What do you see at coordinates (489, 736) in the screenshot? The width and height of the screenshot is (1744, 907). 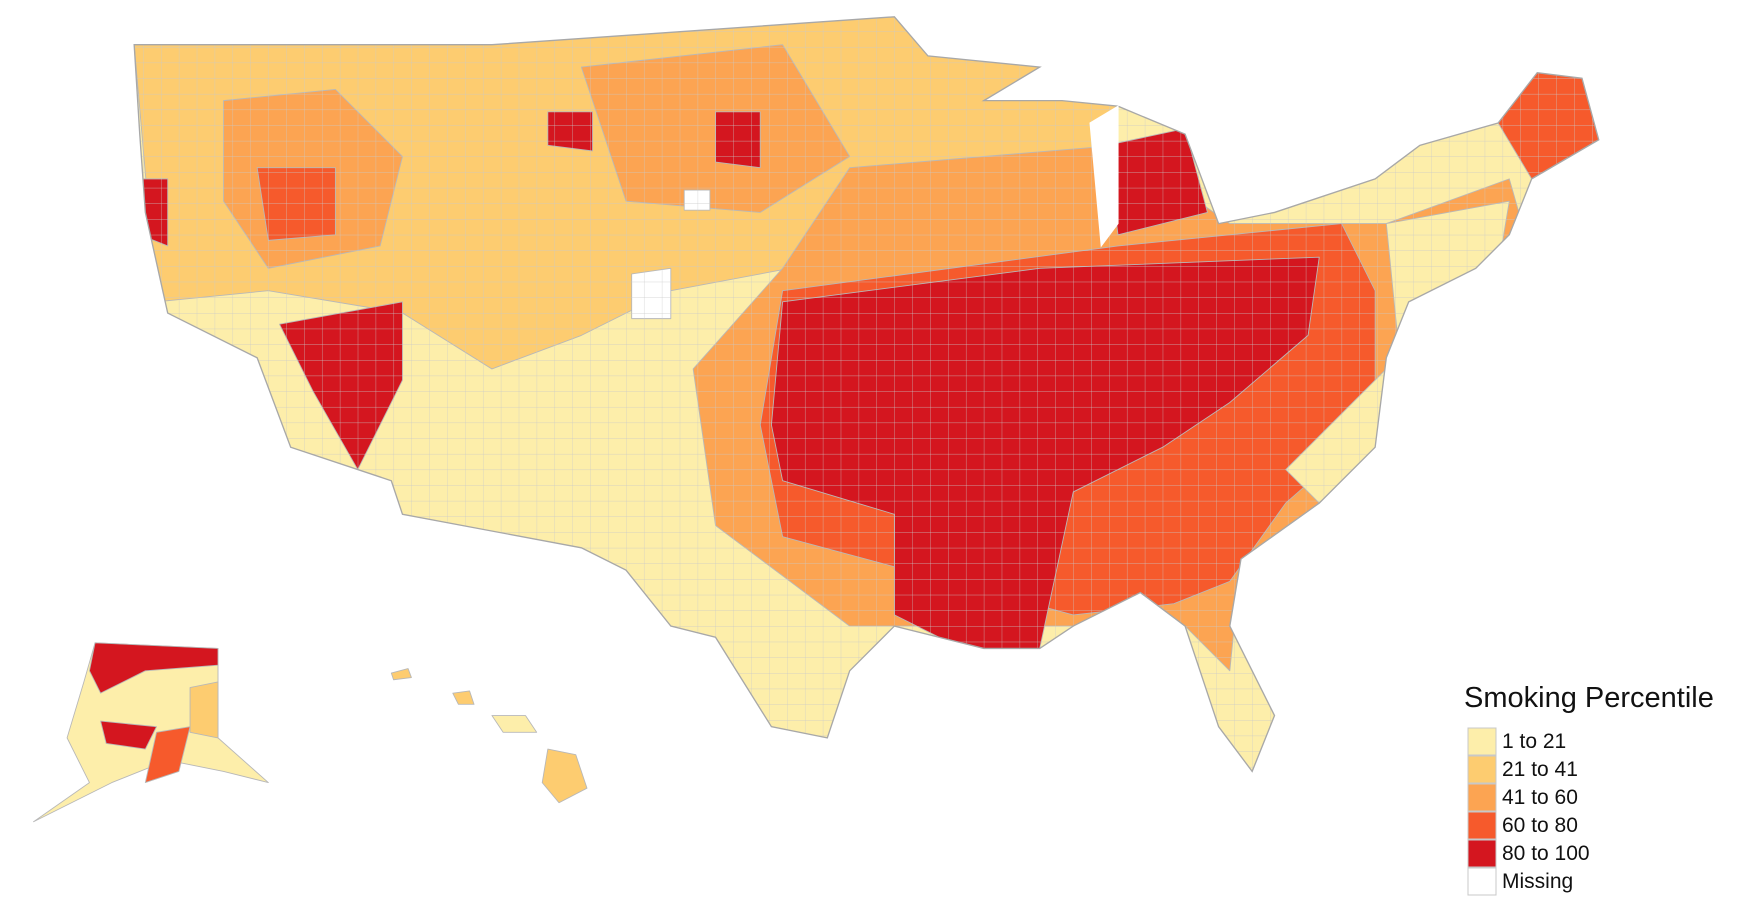 I see `hawaii` at bounding box center [489, 736].